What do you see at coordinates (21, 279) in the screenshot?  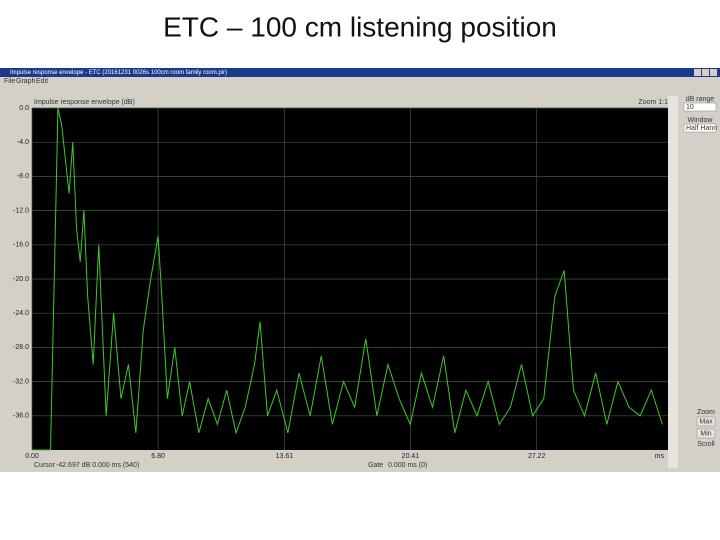 I see `y-tick-label: -20.0` at bounding box center [21, 279].